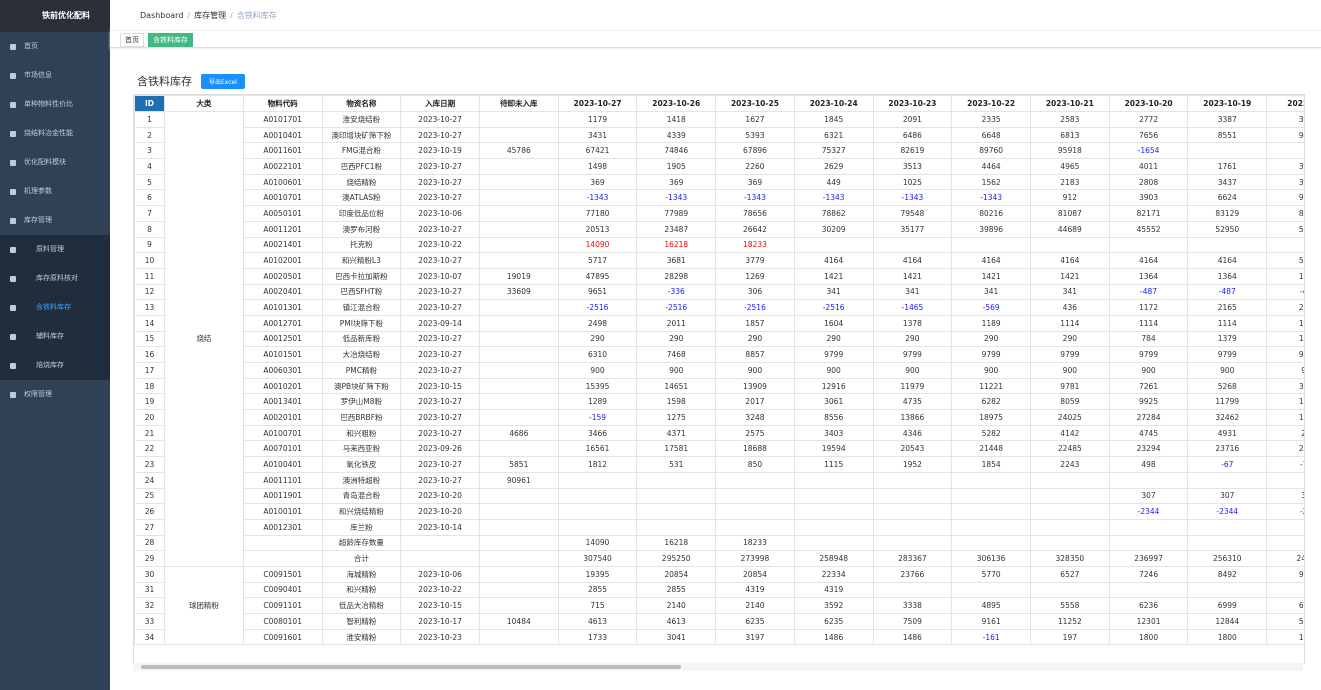 This screenshot has height=690, width=1321. I want to click on menu-item: 市场信息, so click(55, 75).